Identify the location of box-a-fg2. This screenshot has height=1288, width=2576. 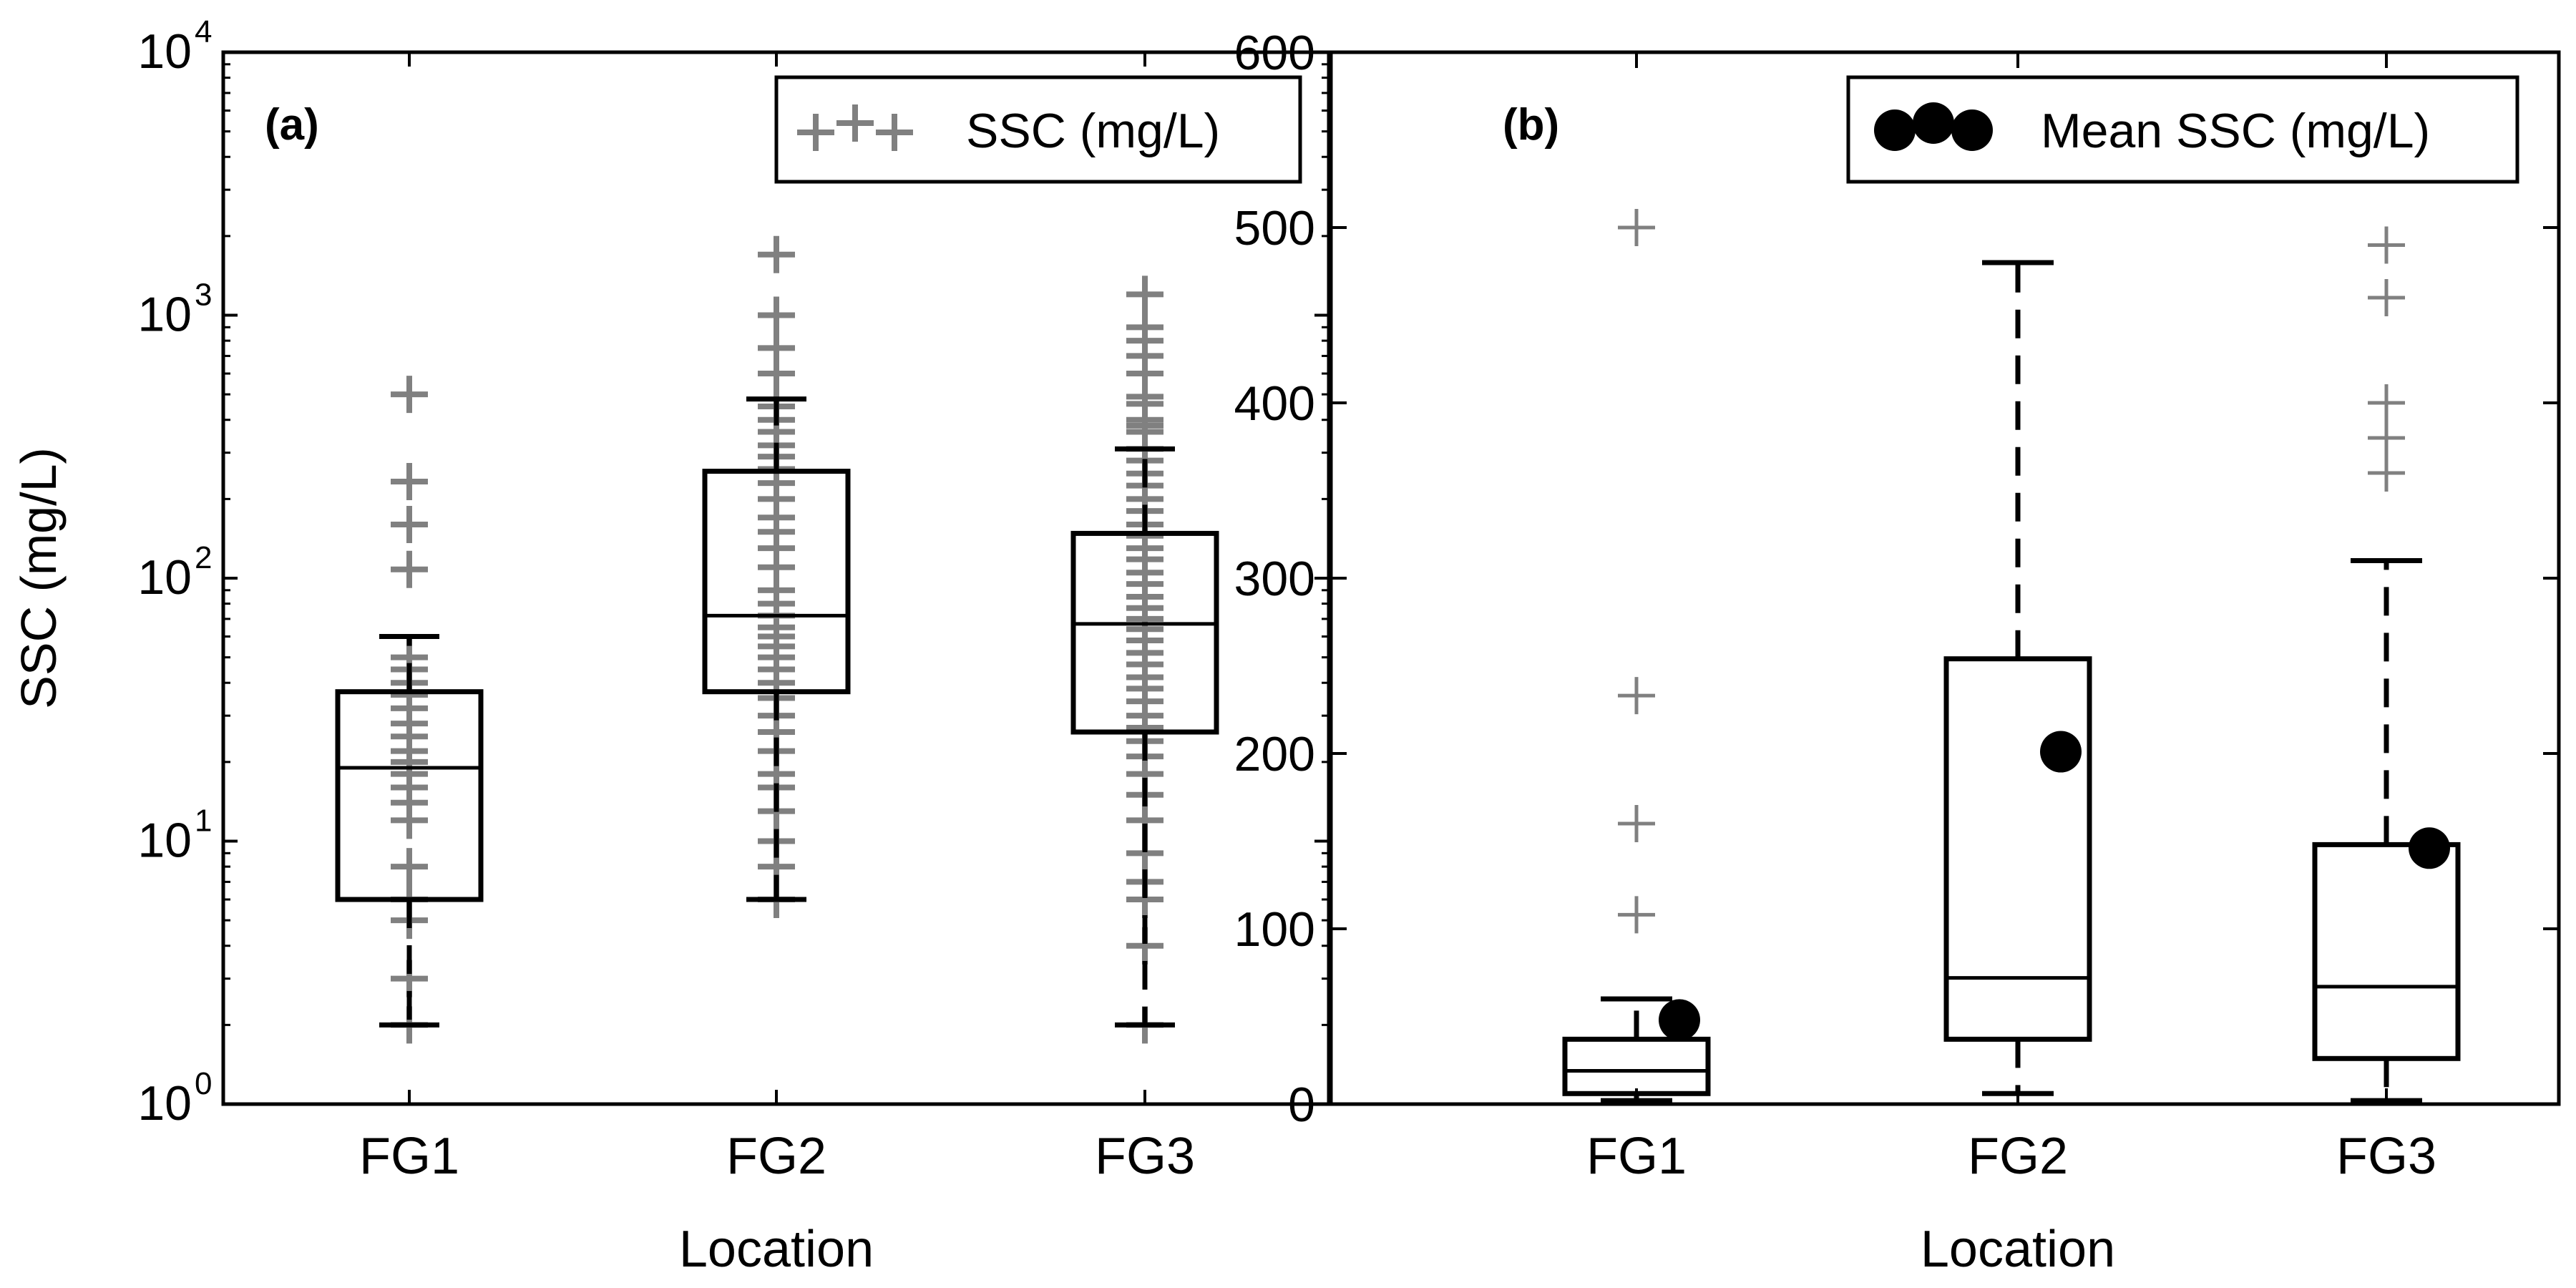
(776, 649).